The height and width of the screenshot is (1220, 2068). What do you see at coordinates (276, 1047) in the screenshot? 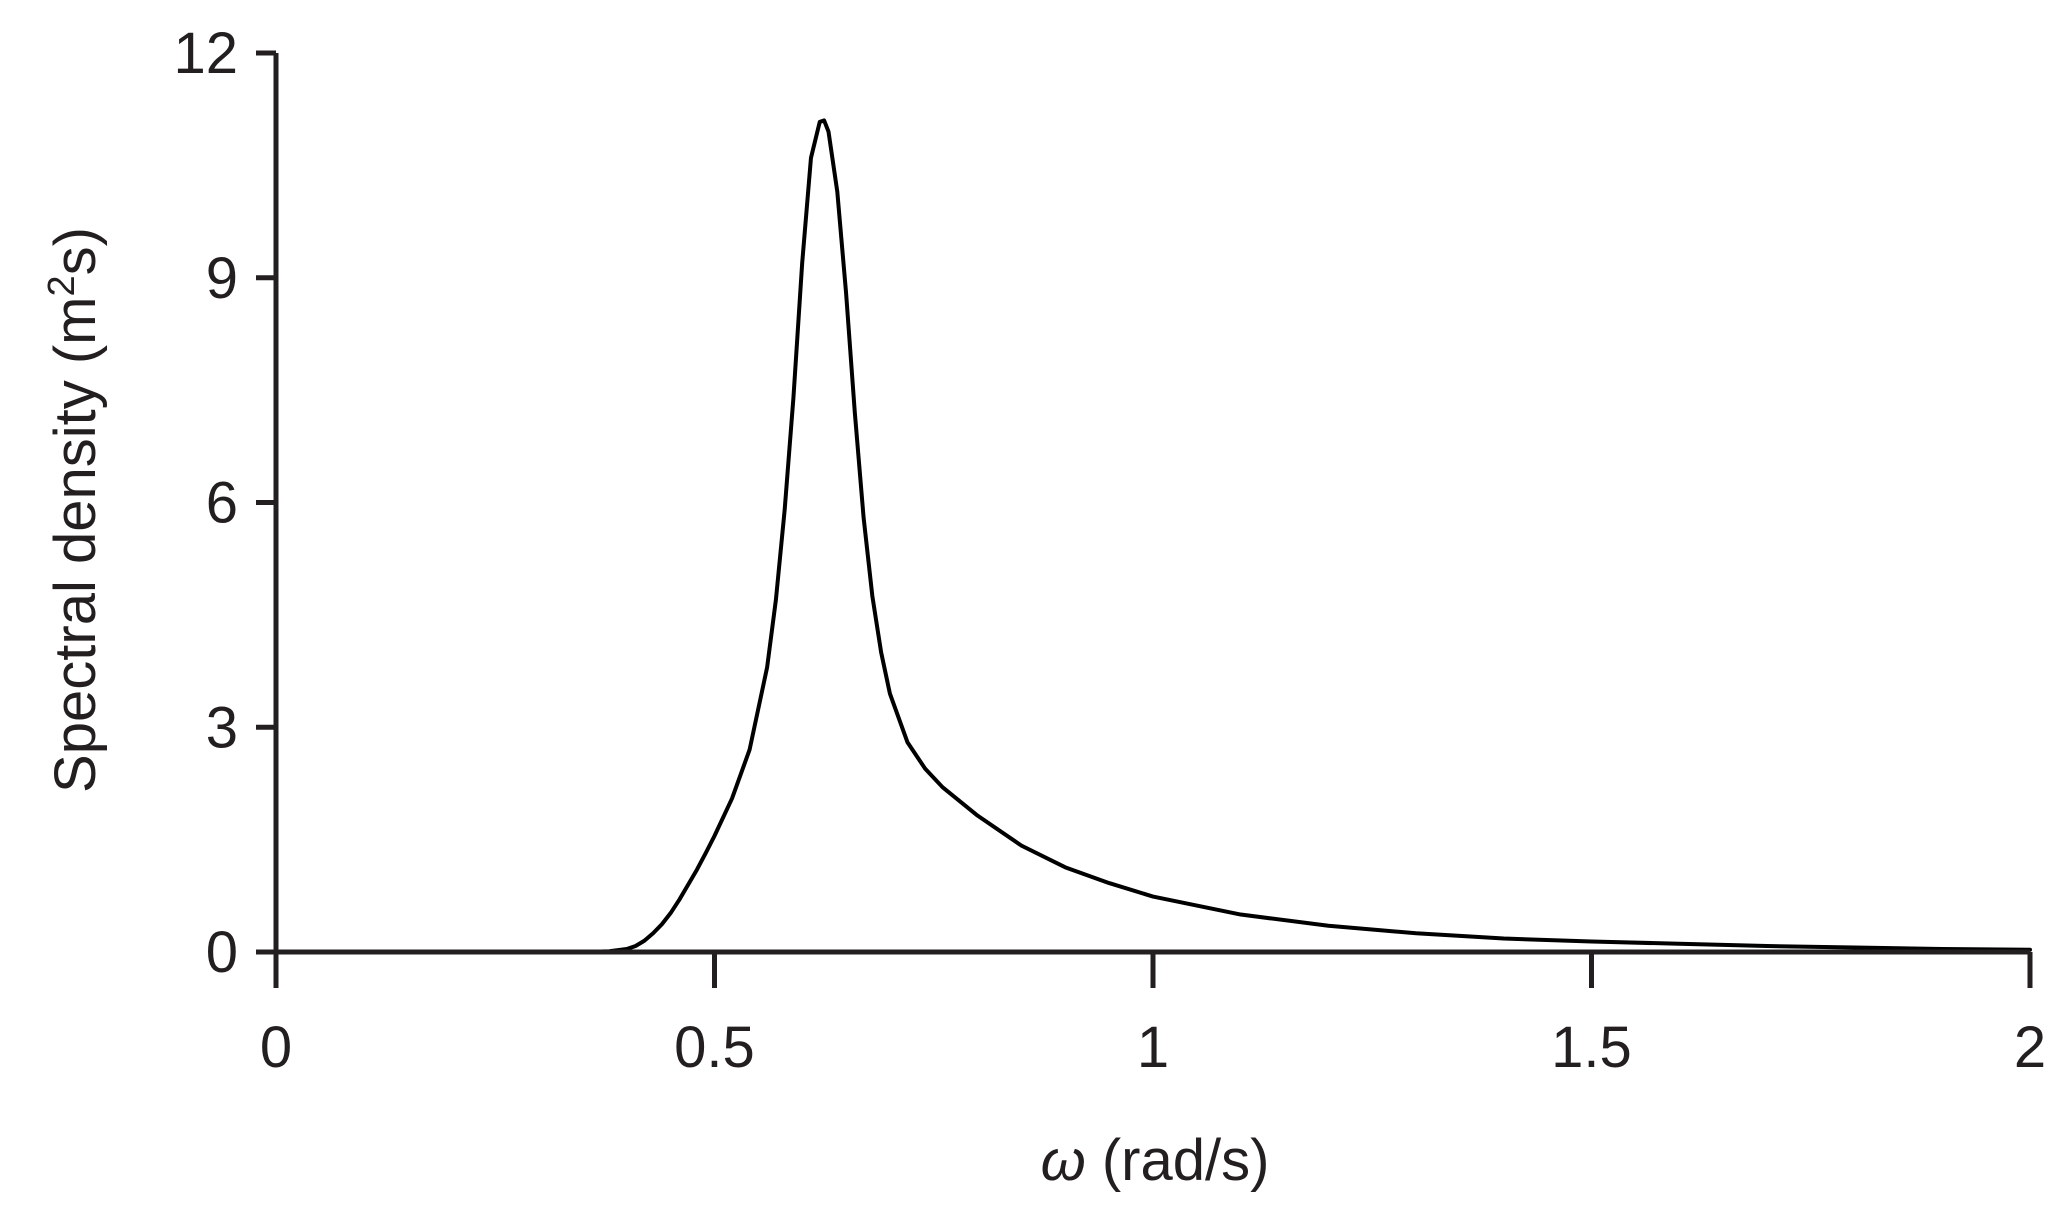
I see `x-tick-label: 0` at bounding box center [276, 1047].